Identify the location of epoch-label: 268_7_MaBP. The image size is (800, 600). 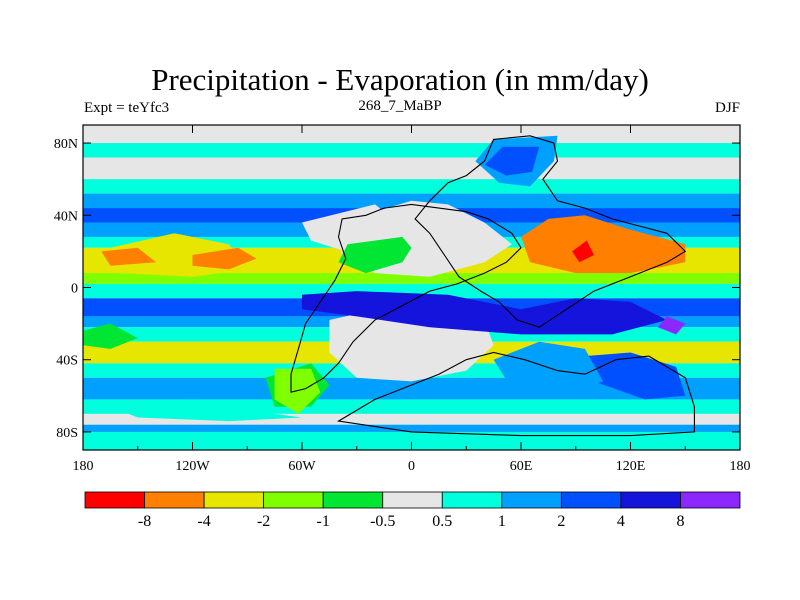
(400, 106).